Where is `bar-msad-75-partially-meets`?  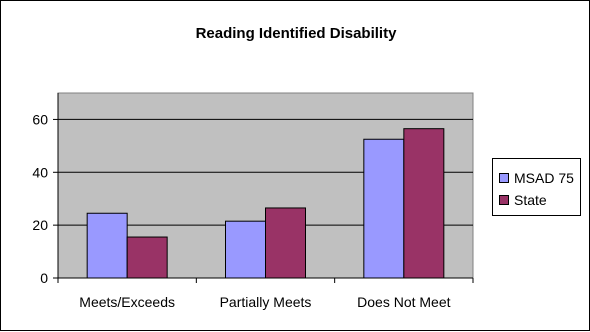 bar-msad-75-partially-meets is located at coordinates (245, 249).